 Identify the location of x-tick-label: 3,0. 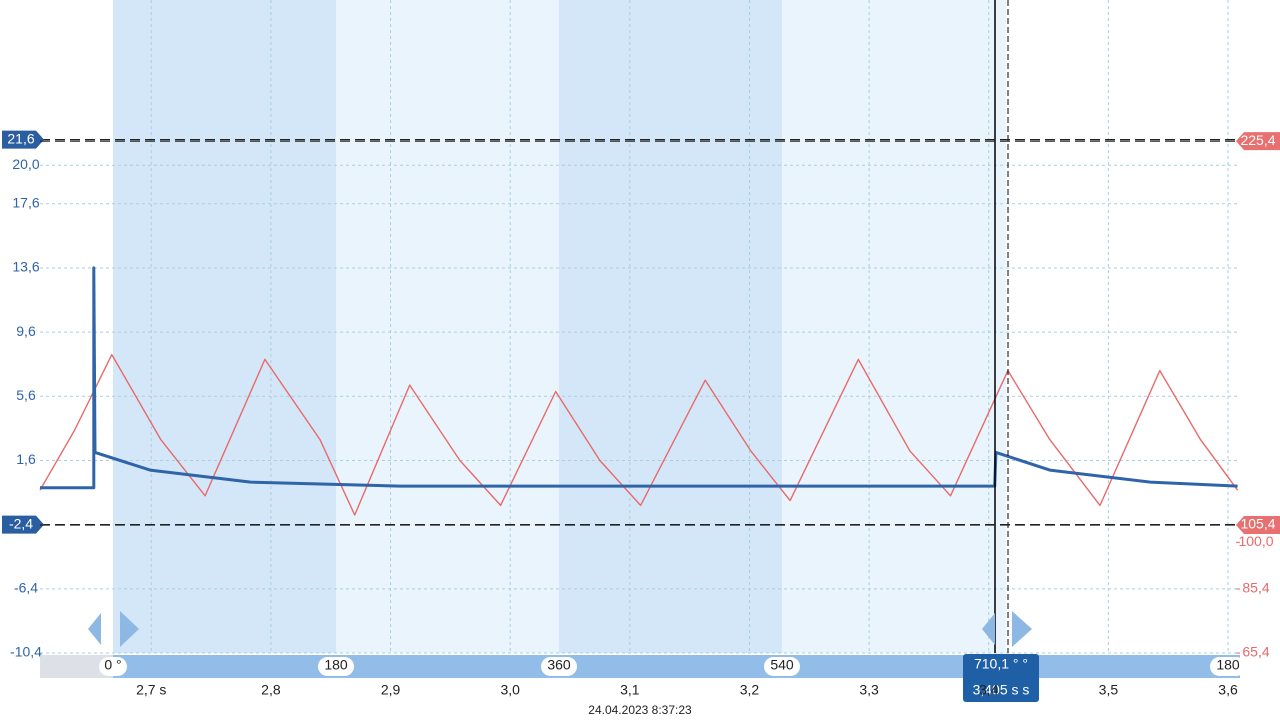
(510, 690).